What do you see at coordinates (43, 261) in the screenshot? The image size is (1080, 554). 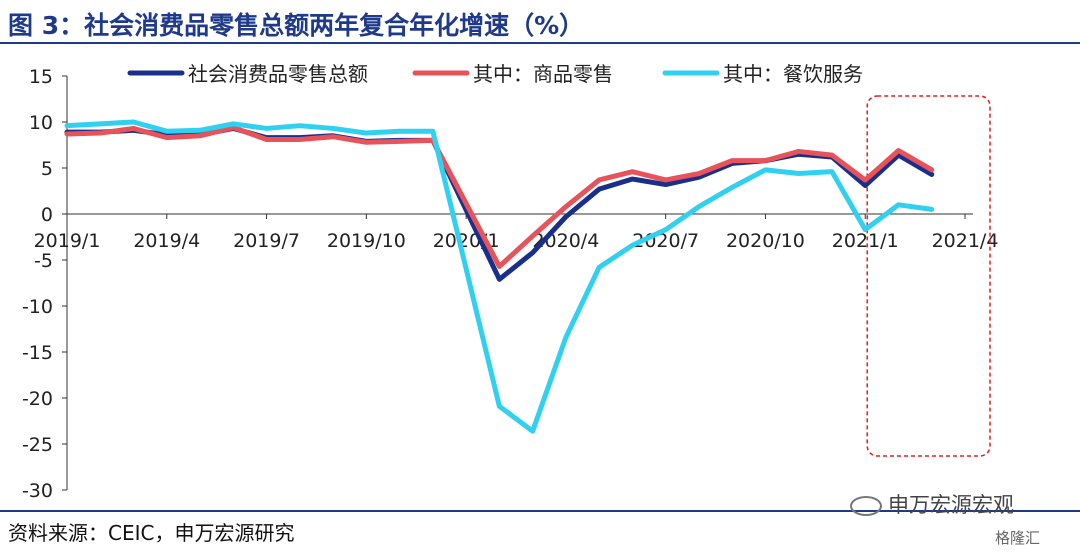 I see `y-tick-label: -5` at bounding box center [43, 261].